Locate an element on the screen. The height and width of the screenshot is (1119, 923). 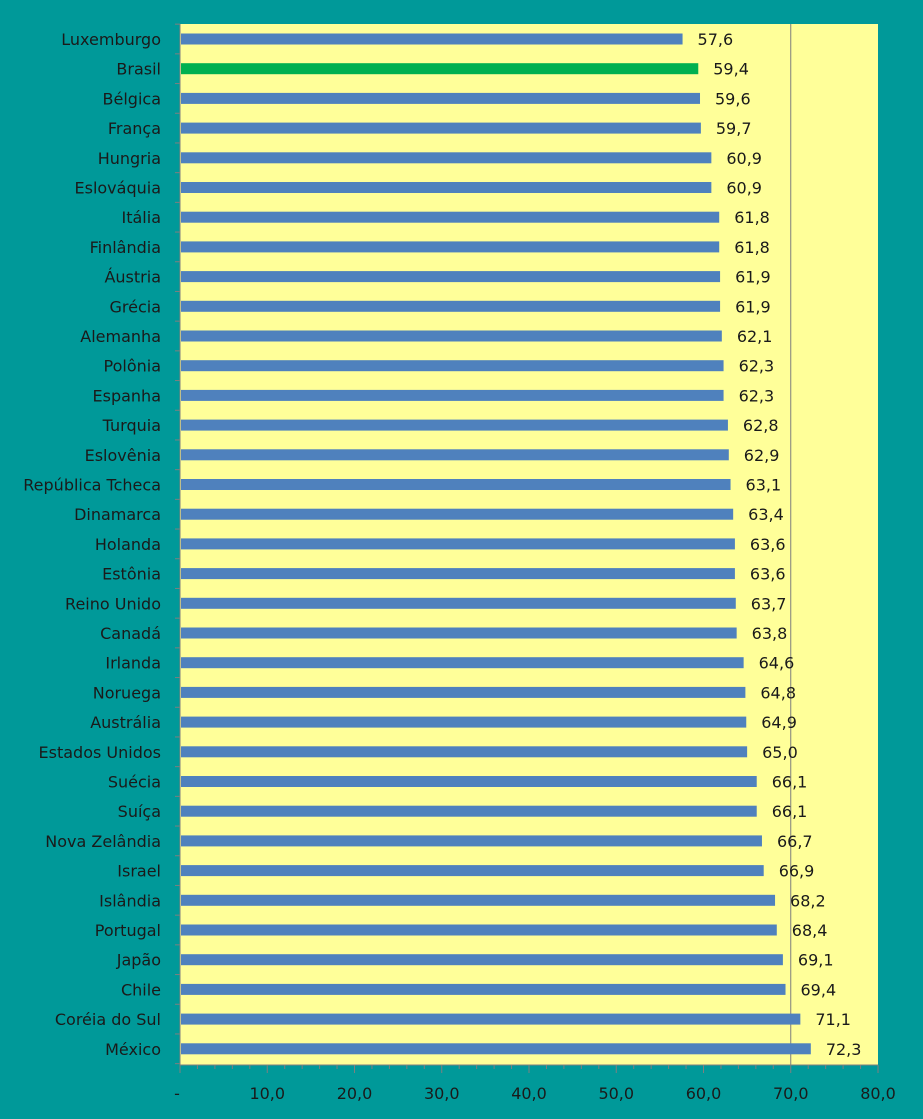
category-label-alemanha: Alemanha is located at coordinates (120, 336).